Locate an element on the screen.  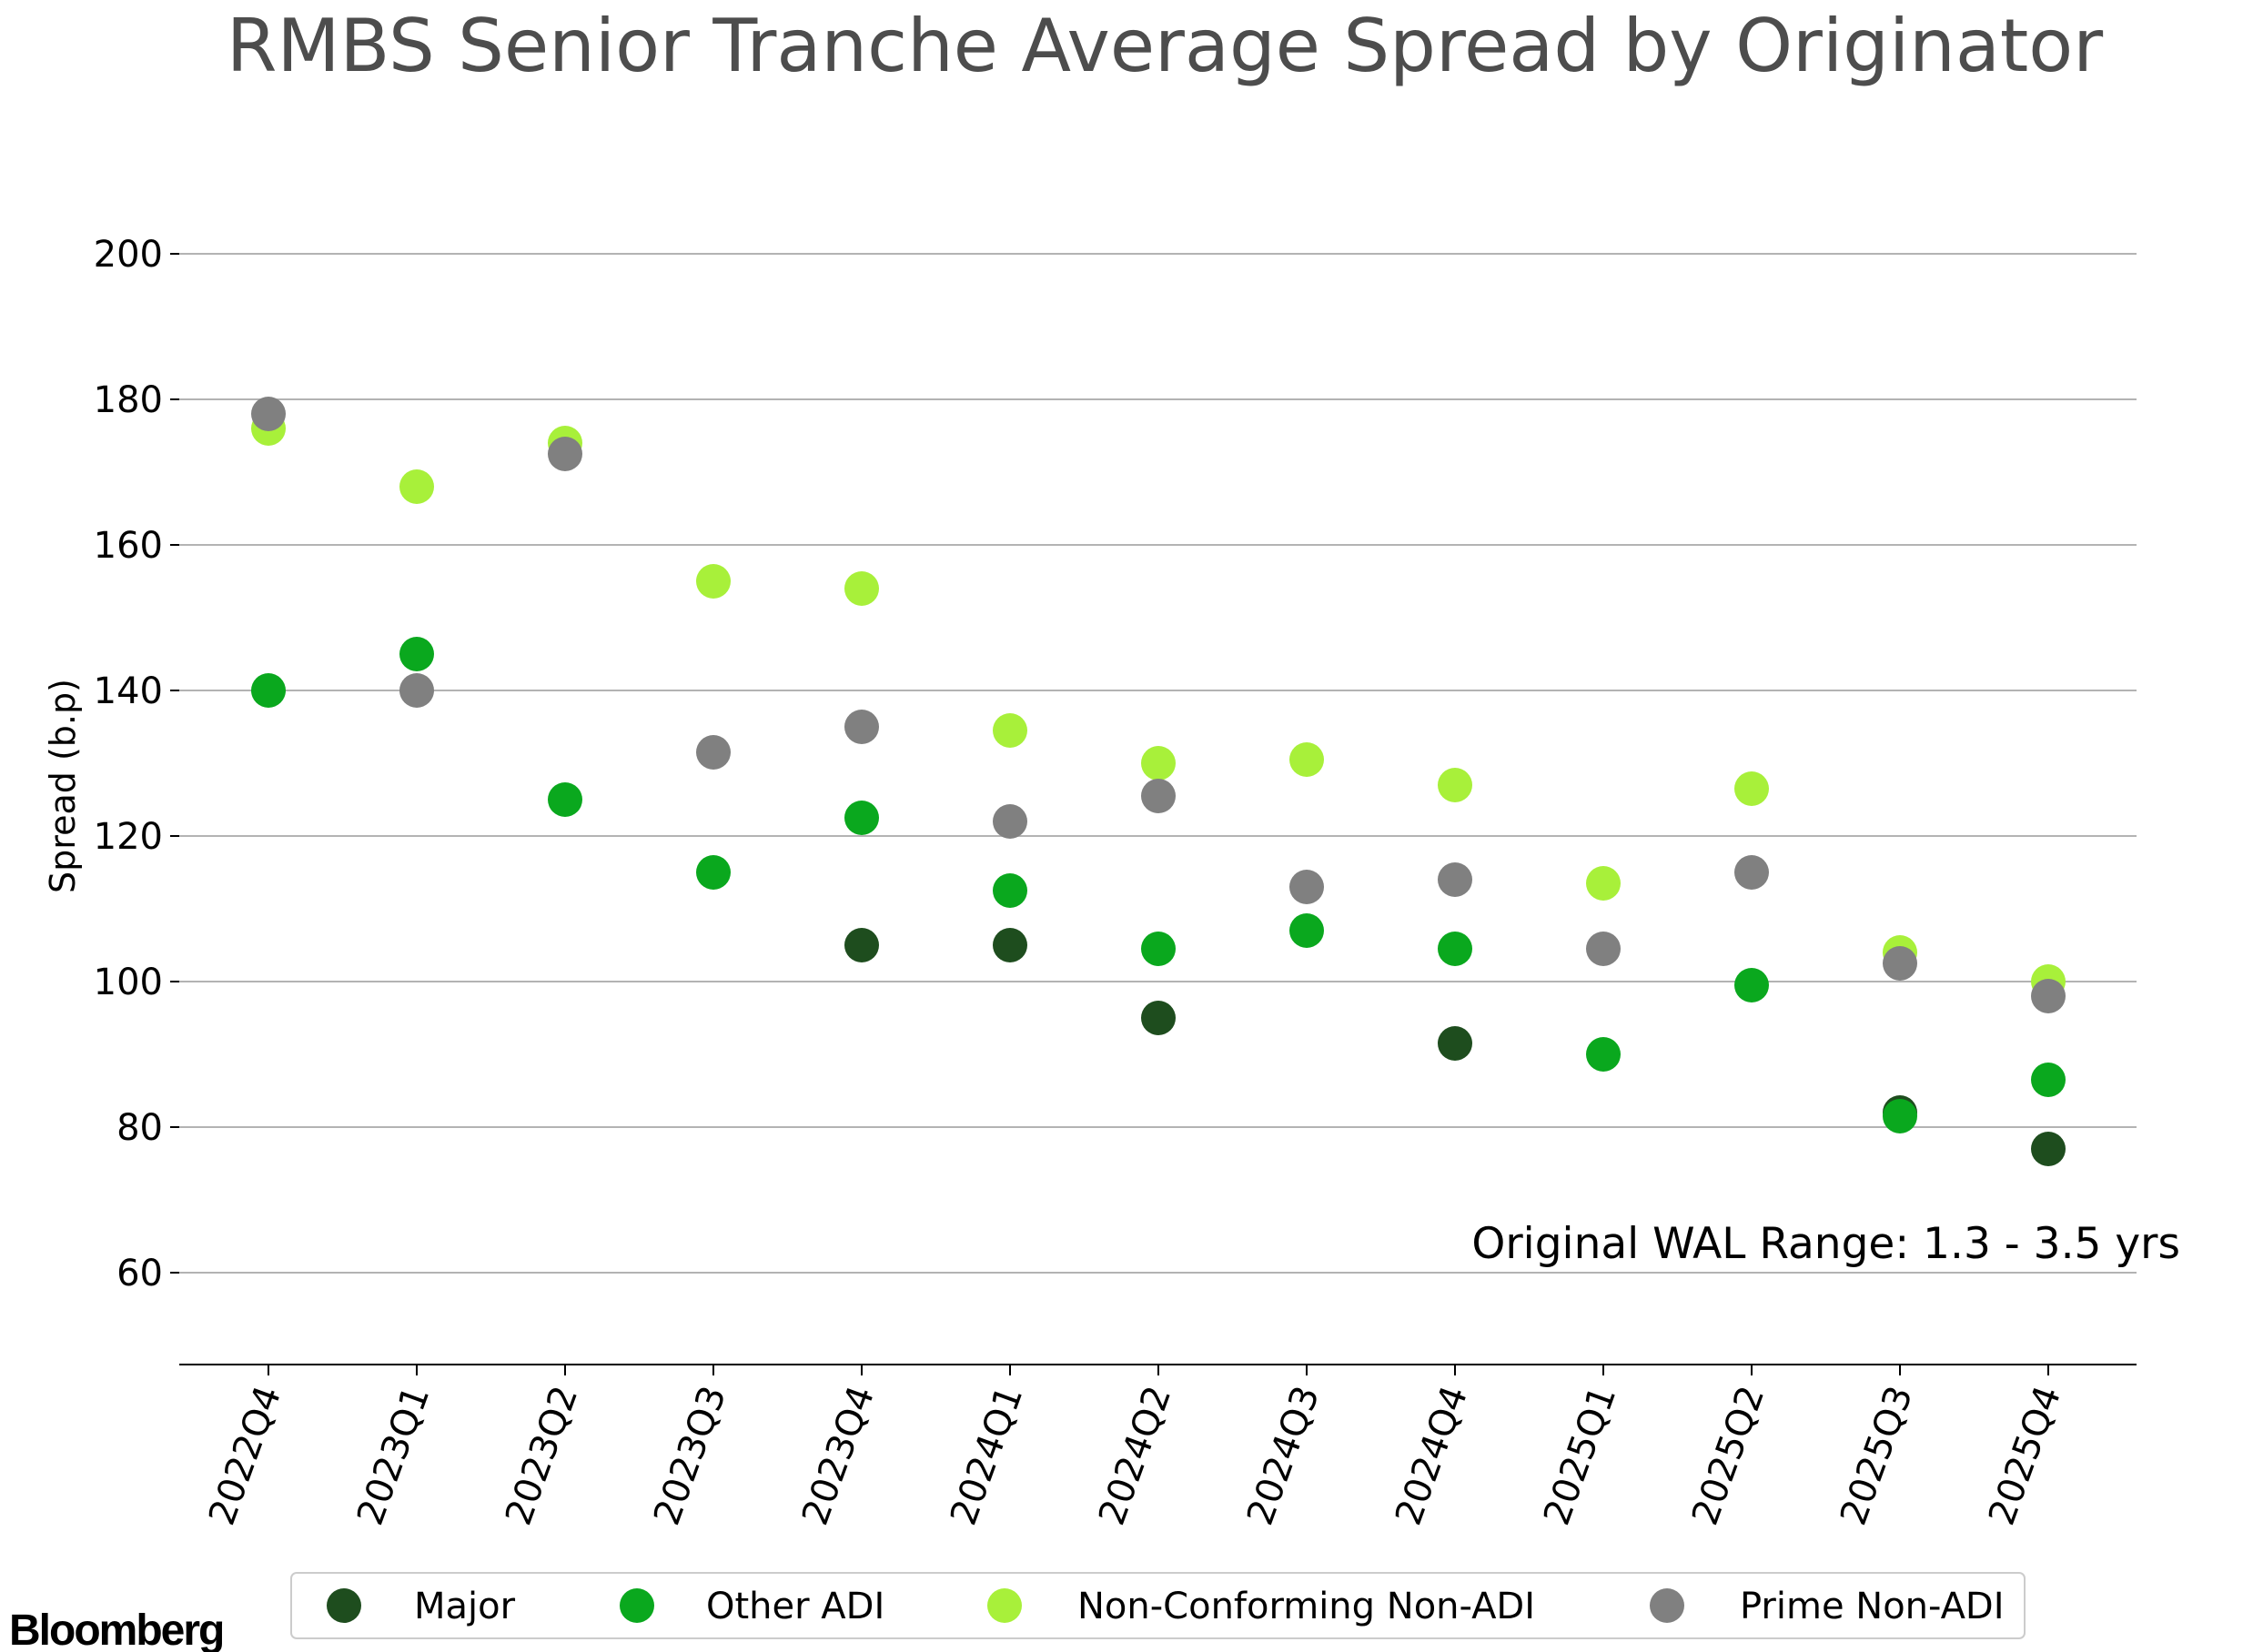
legend-label: Non-Conforming Non-ADI is located at coordinates (1306, 1606).